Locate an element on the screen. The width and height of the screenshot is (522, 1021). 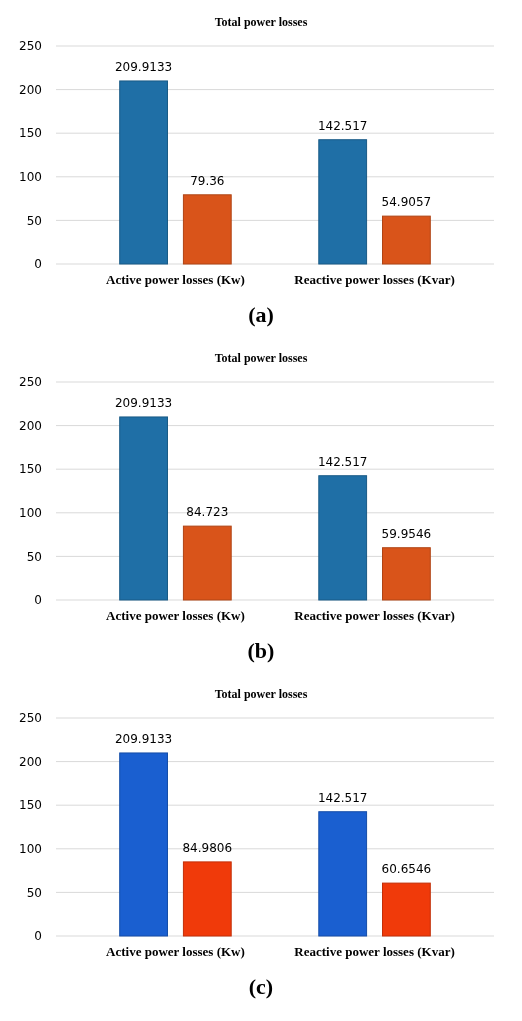
text: (a) is located at coordinates (261, 314).